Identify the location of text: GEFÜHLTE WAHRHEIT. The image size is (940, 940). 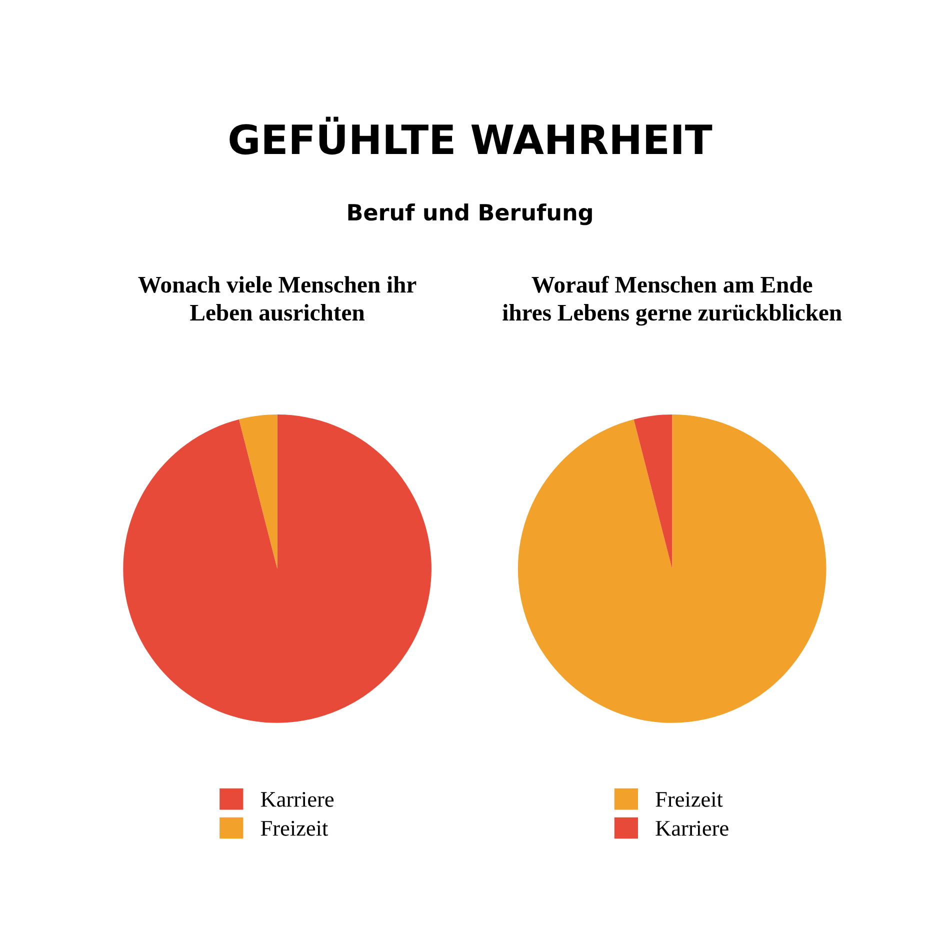
(471, 135).